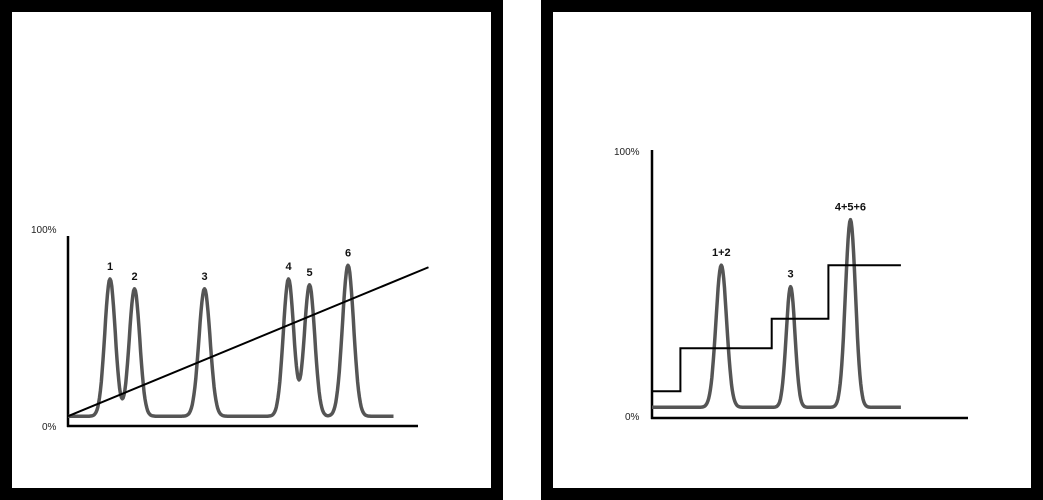 This screenshot has width=1043, height=500. Describe the element at coordinates (134, 277) in the screenshot. I see `peak-label: 2` at that location.